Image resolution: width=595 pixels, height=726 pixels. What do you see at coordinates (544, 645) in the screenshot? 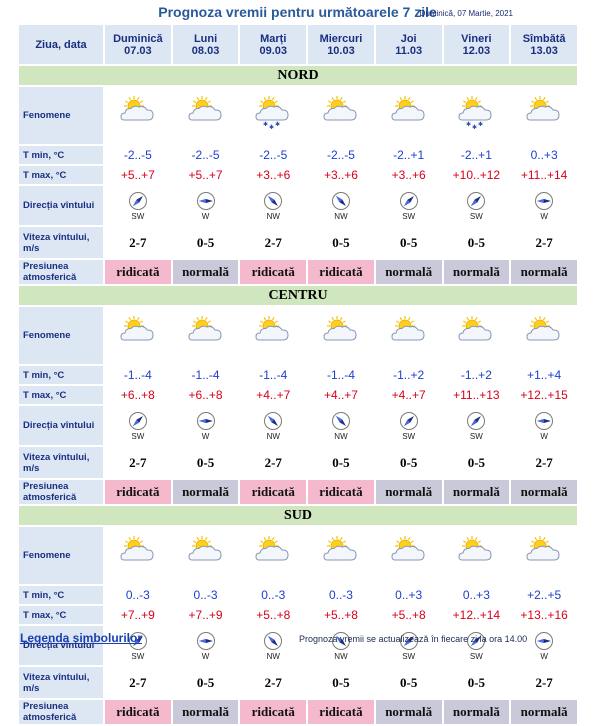
I see `wind-direction-cell: W` at bounding box center [544, 645].